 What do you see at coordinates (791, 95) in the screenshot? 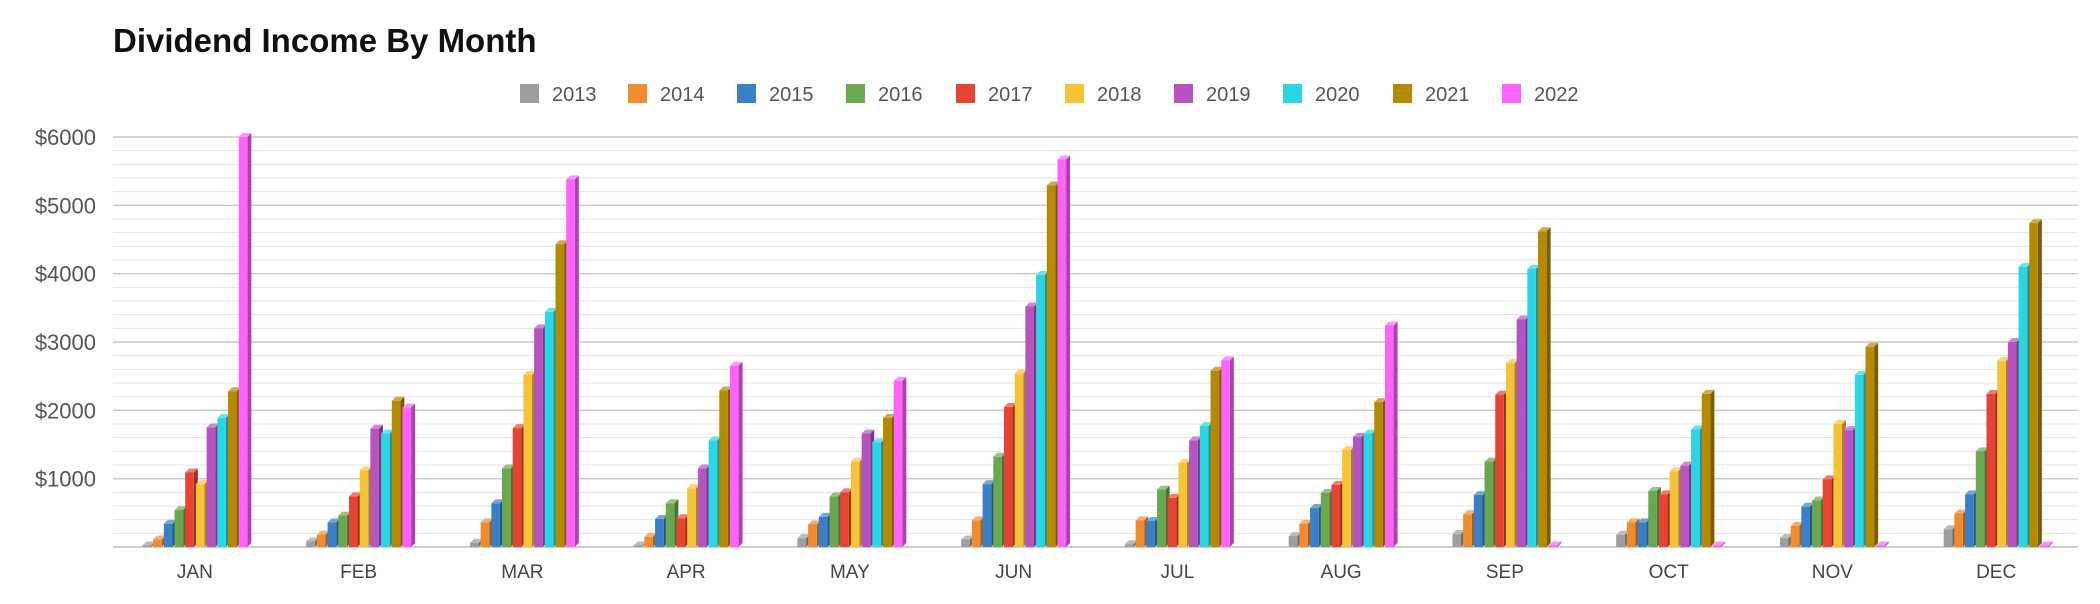
I see `legend-label: 2015` at bounding box center [791, 95].